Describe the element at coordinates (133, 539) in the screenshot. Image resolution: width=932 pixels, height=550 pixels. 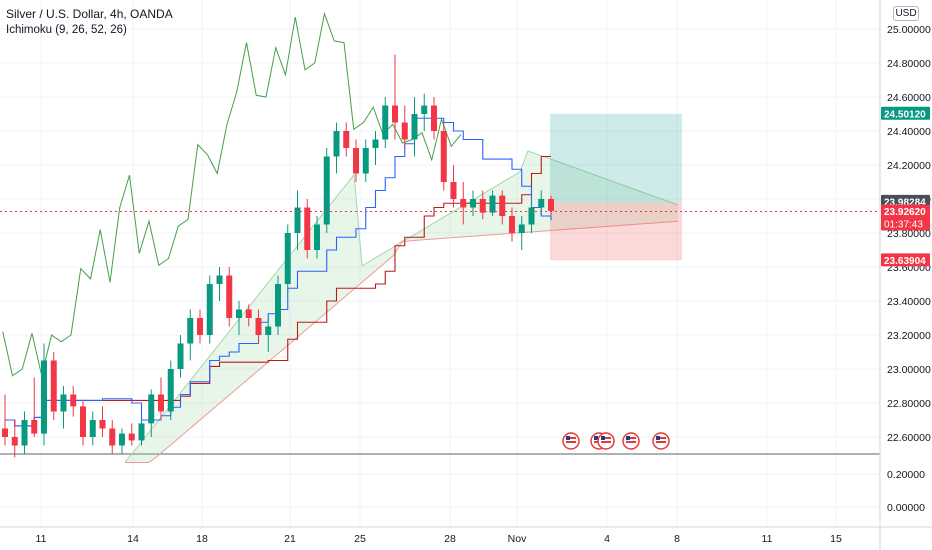
I see `time-tick-label: 14` at that location.